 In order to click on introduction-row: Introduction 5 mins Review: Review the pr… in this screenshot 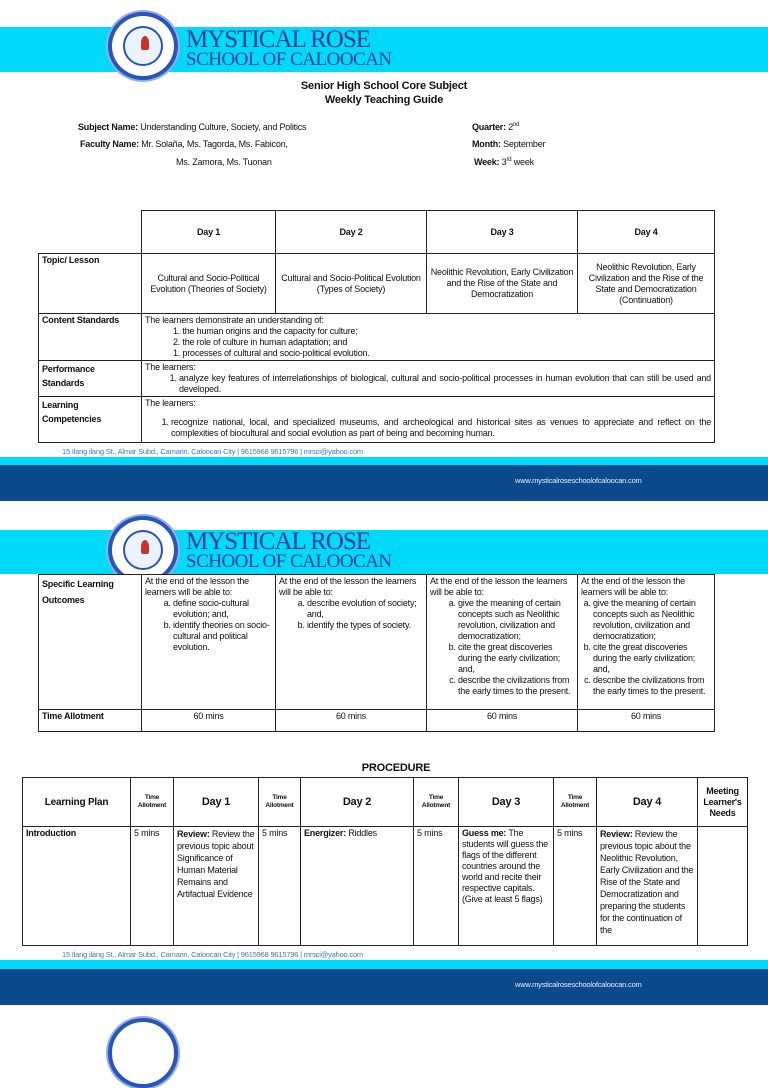, I will do `click(385, 886)`.